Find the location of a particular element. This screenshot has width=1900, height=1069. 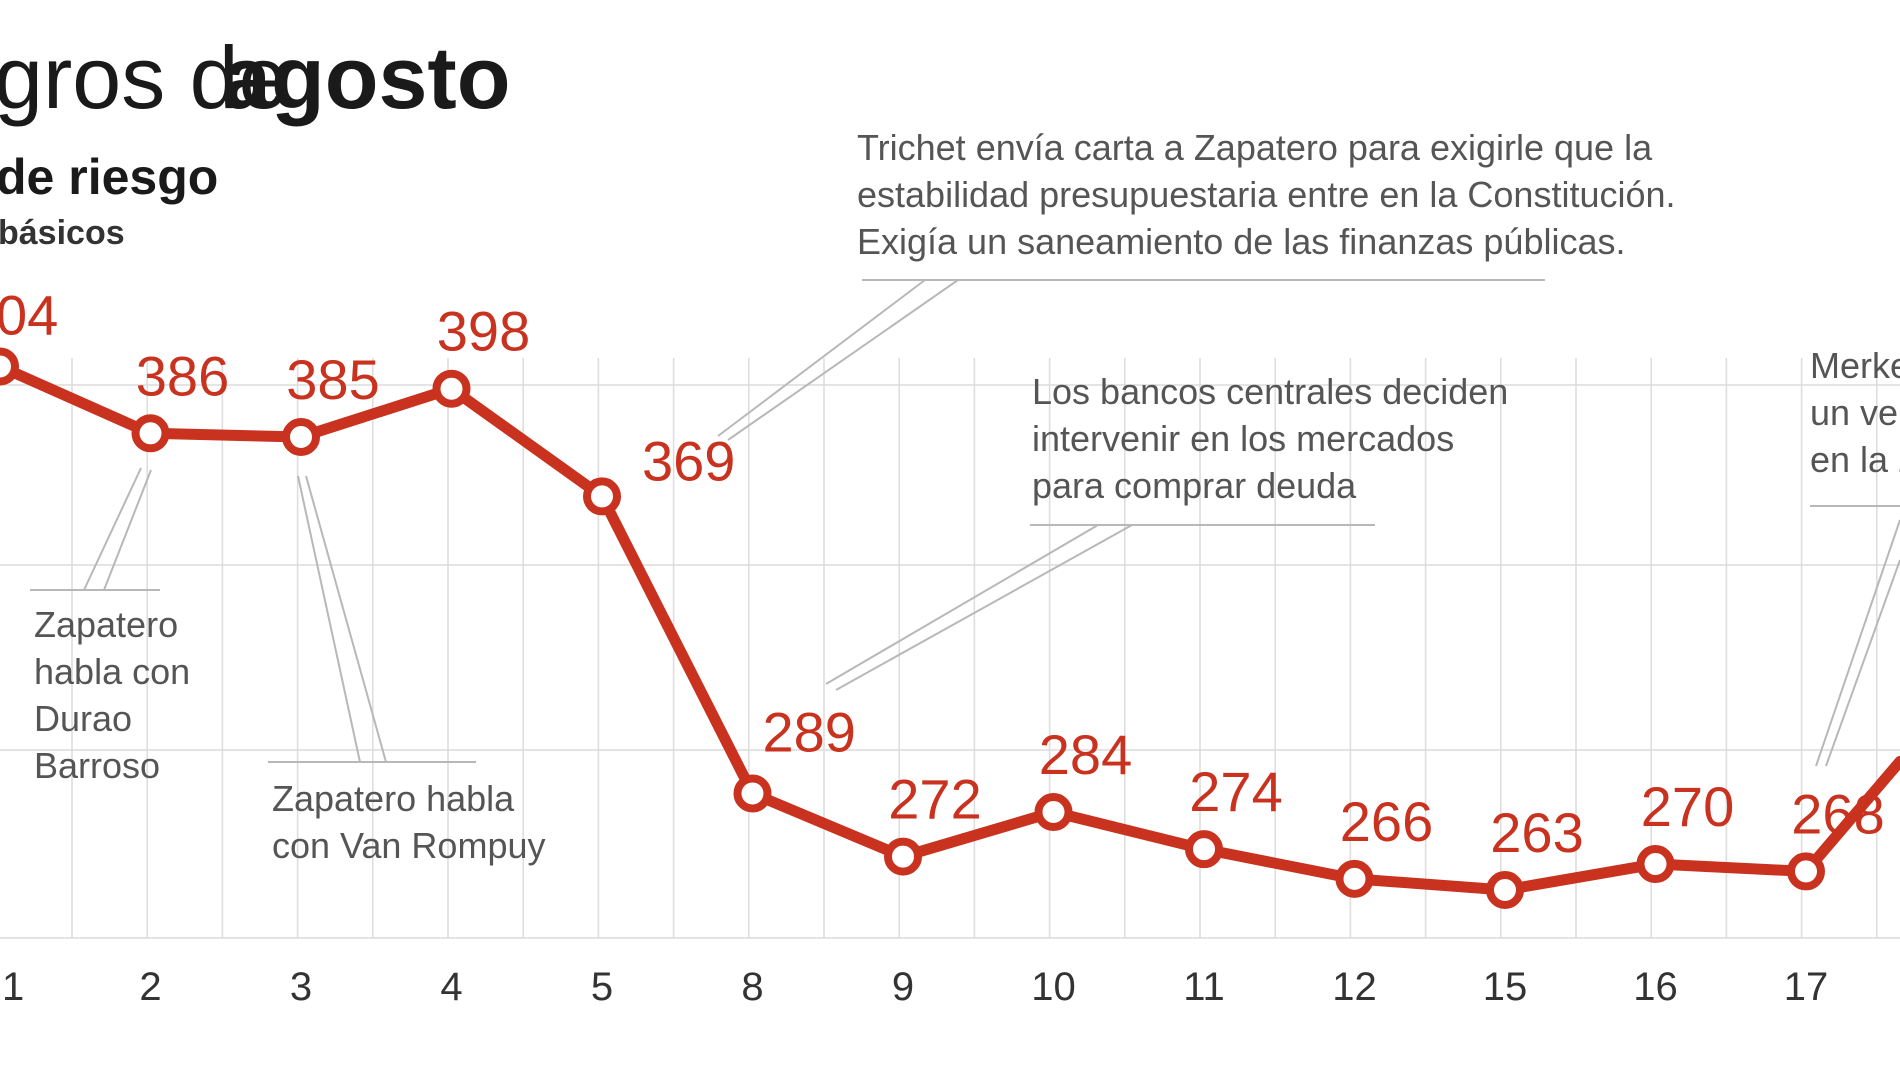

x-tick-9: 9 is located at coordinates (903, 987).